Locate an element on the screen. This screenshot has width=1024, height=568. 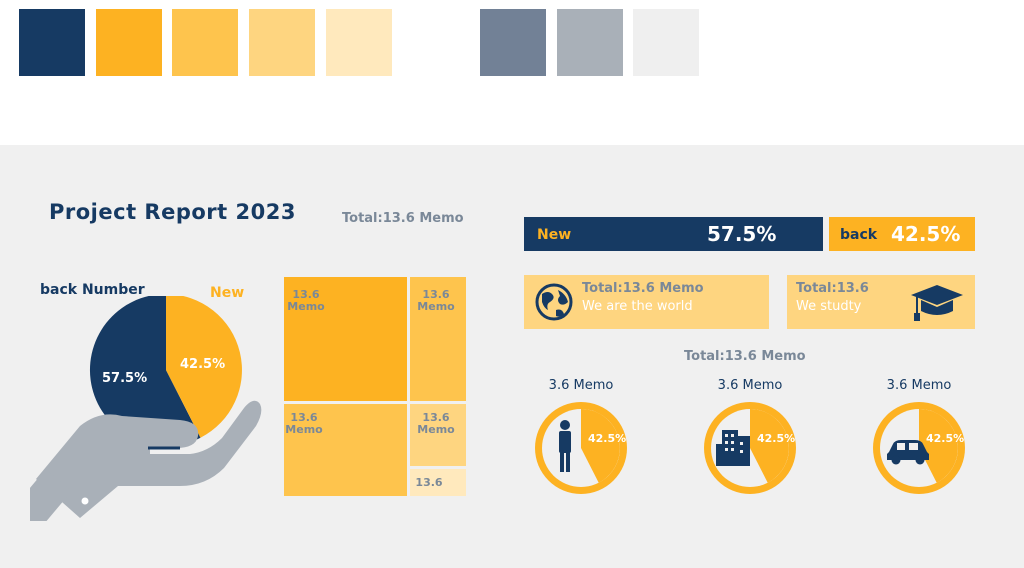
swatch-navy is located at coordinates (52, 42).